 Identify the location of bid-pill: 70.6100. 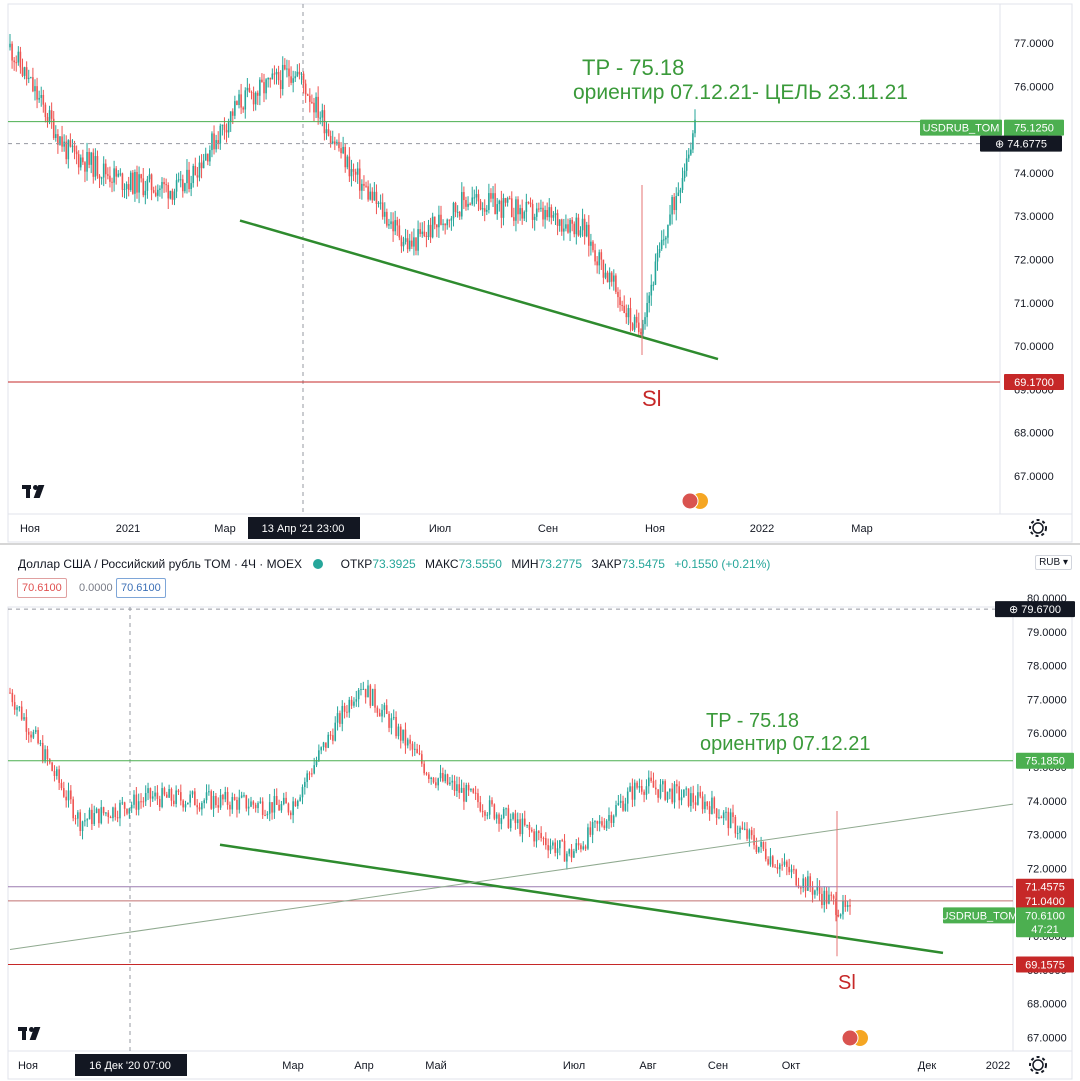
(42, 588).